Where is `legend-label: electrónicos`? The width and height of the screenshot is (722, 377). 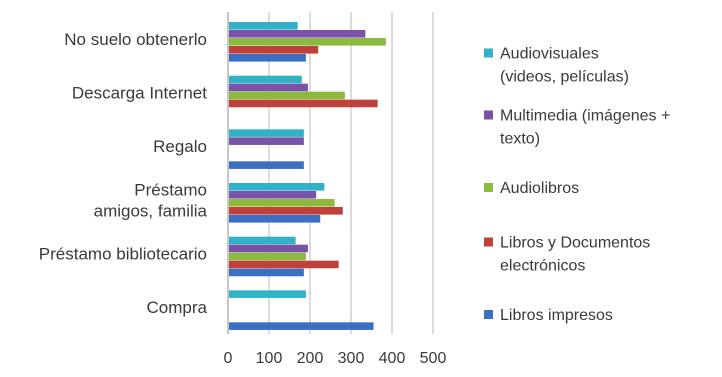 legend-label: electrónicos is located at coordinates (542, 266).